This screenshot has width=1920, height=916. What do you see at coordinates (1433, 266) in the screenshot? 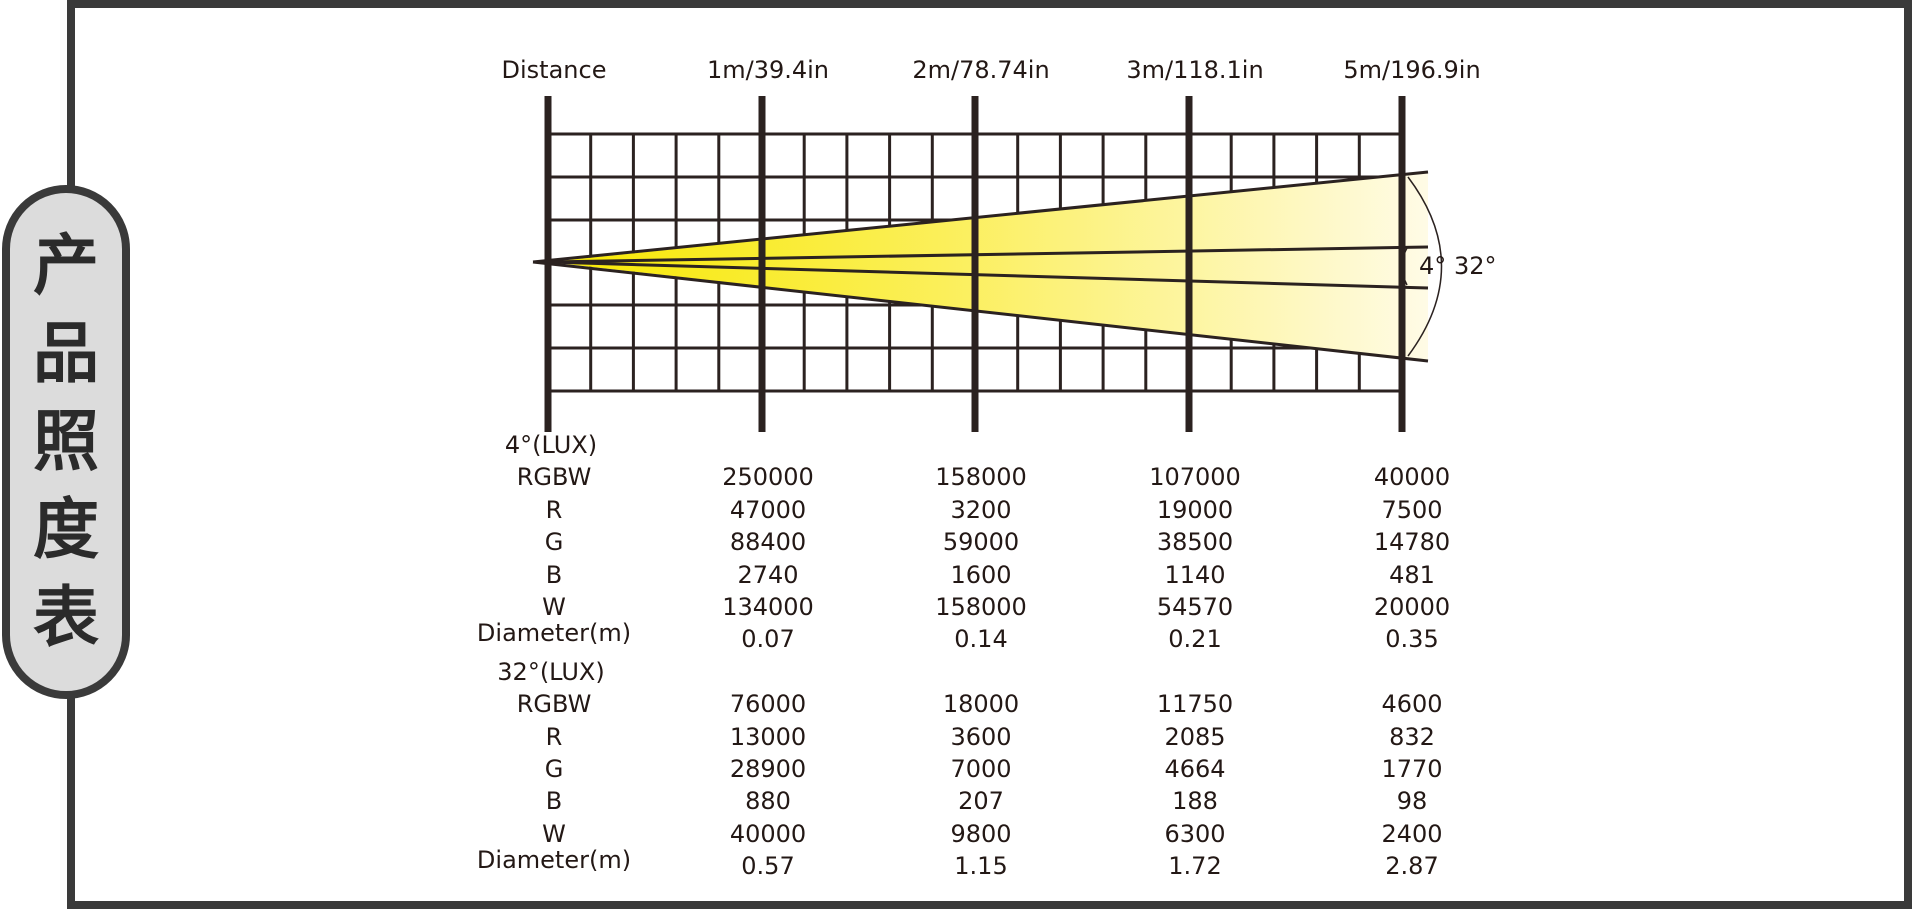
I see `narrow-angle-label: 4°` at bounding box center [1433, 266].